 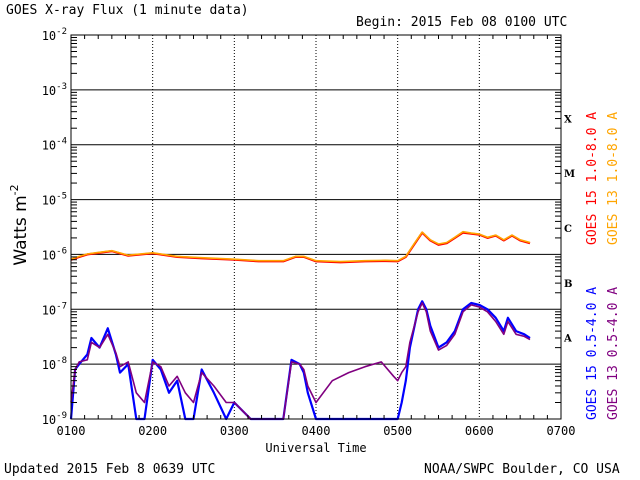 I want to click on updated-label: Updated 2015 Feb 8 0639 UTC, so click(x=110, y=469).